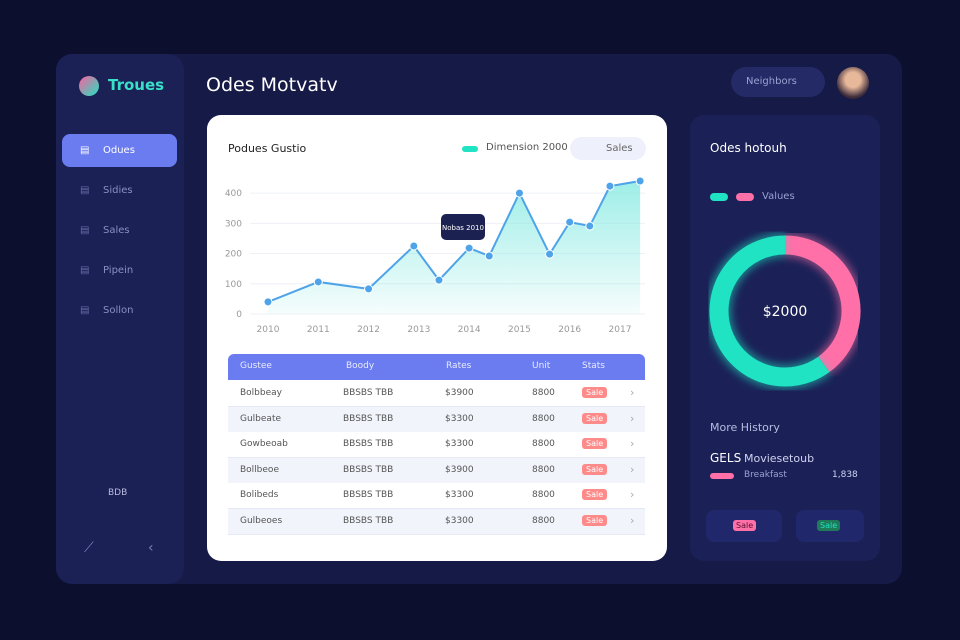 Image resolution: width=960 pixels, height=640 pixels. What do you see at coordinates (853, 83) in the screenshot?
I see `avatar` at bounding box center [853, 83].